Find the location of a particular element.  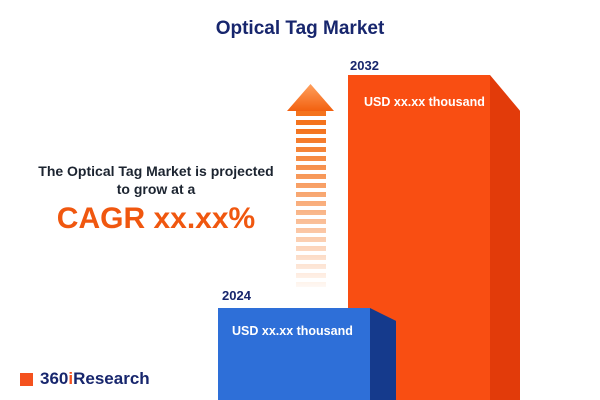

value-label-2024: USD xx.xx thousand is located at coordinates (292, 331).